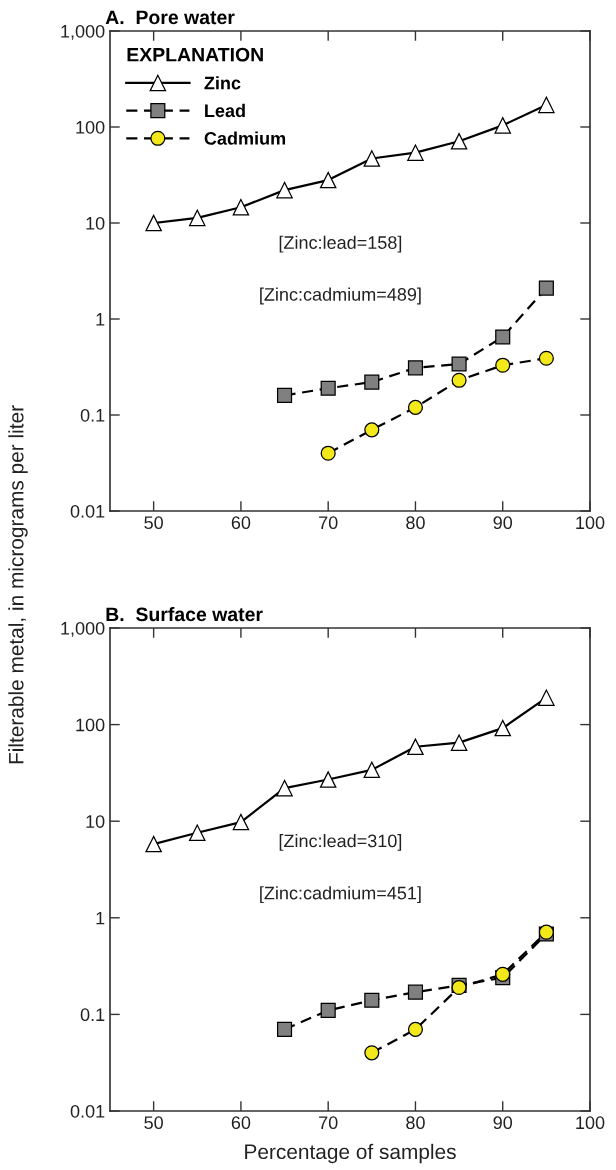  I want to click on legend-label: Cadmium, so click(245, 138).